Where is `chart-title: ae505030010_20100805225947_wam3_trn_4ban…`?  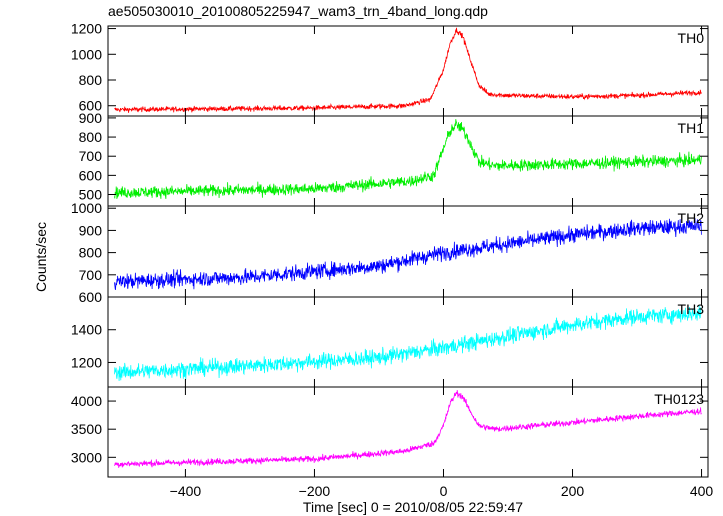 chart-title: ae505030010_20100805225947_wam3_trn_4ban… is located at coordinates (298, 11).